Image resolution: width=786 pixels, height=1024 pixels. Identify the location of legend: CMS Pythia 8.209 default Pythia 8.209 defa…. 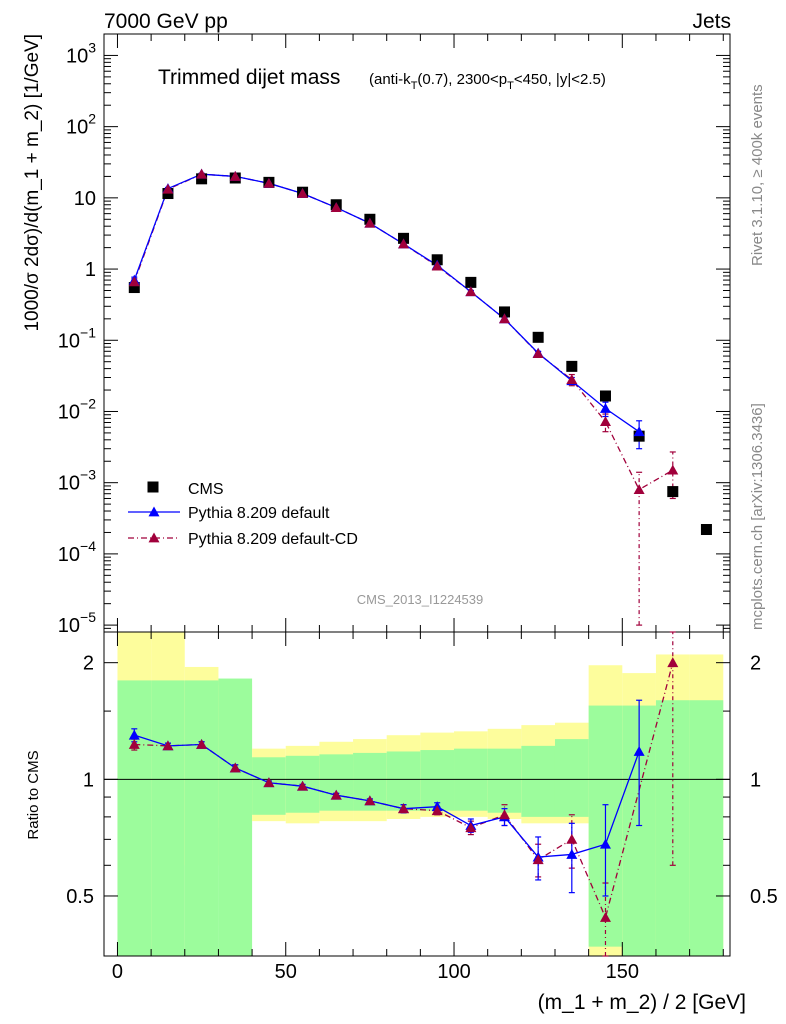
(243, 514).